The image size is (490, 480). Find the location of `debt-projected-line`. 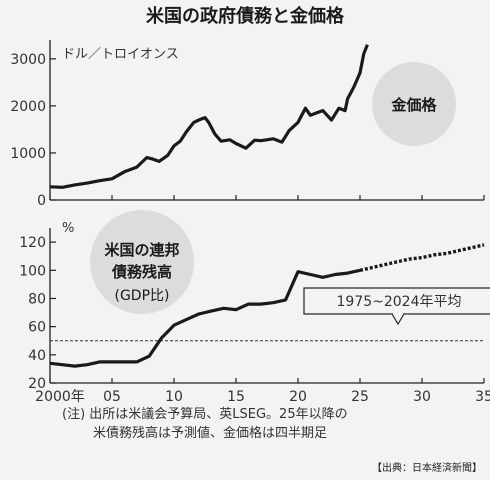

debt-projected-line is located at coordinates (422, 257).